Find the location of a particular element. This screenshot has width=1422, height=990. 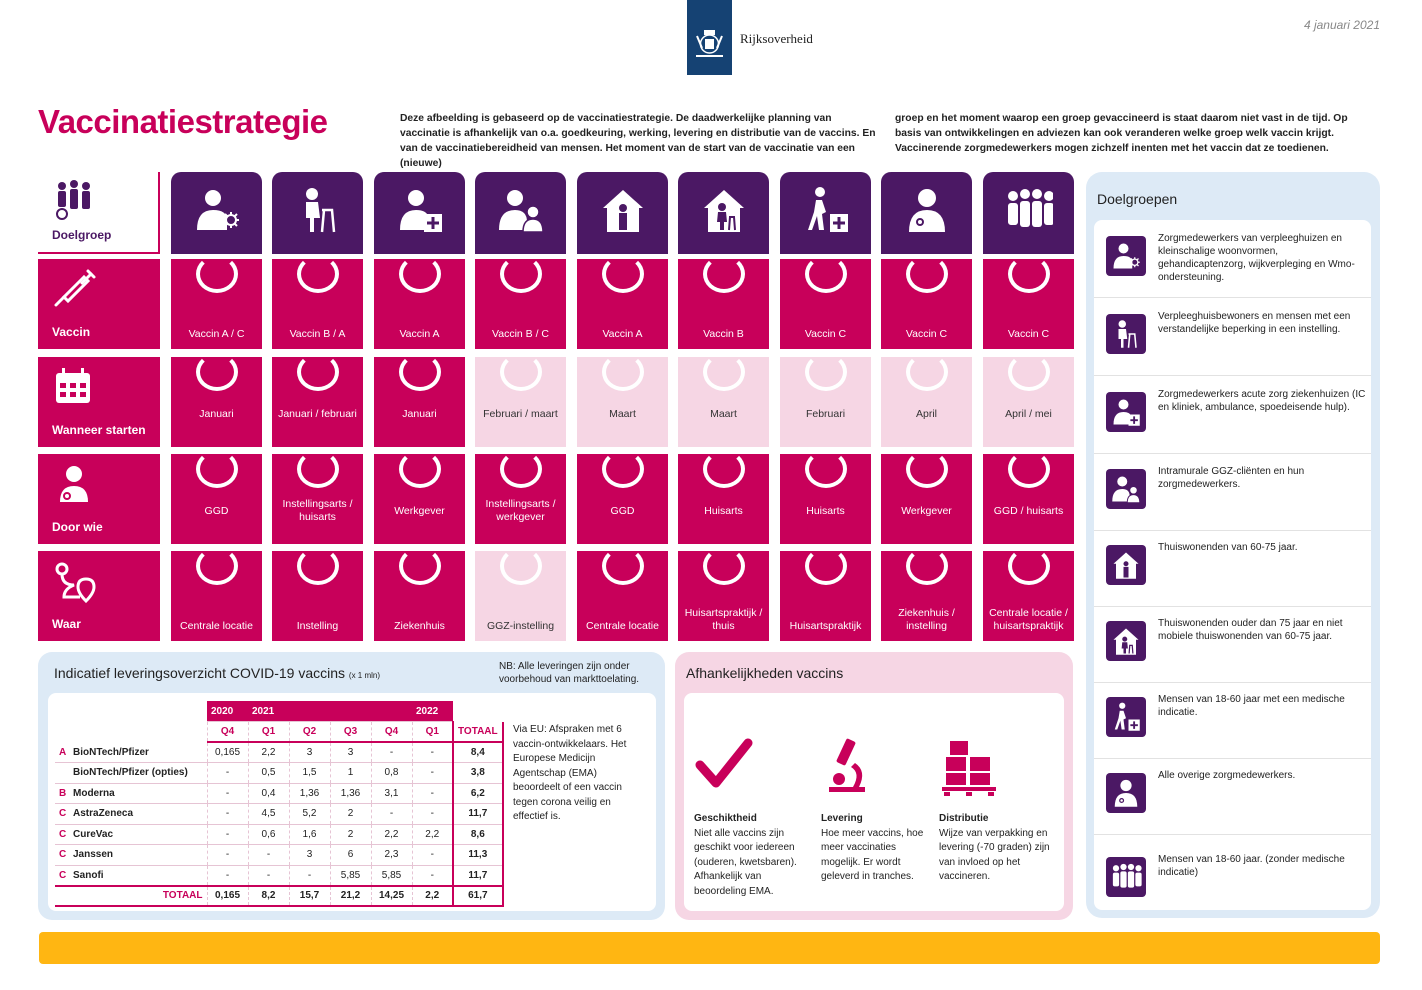

afhankelijkheden-title: Afhankelijkheden vaccins is located at coordinates (765, 673).